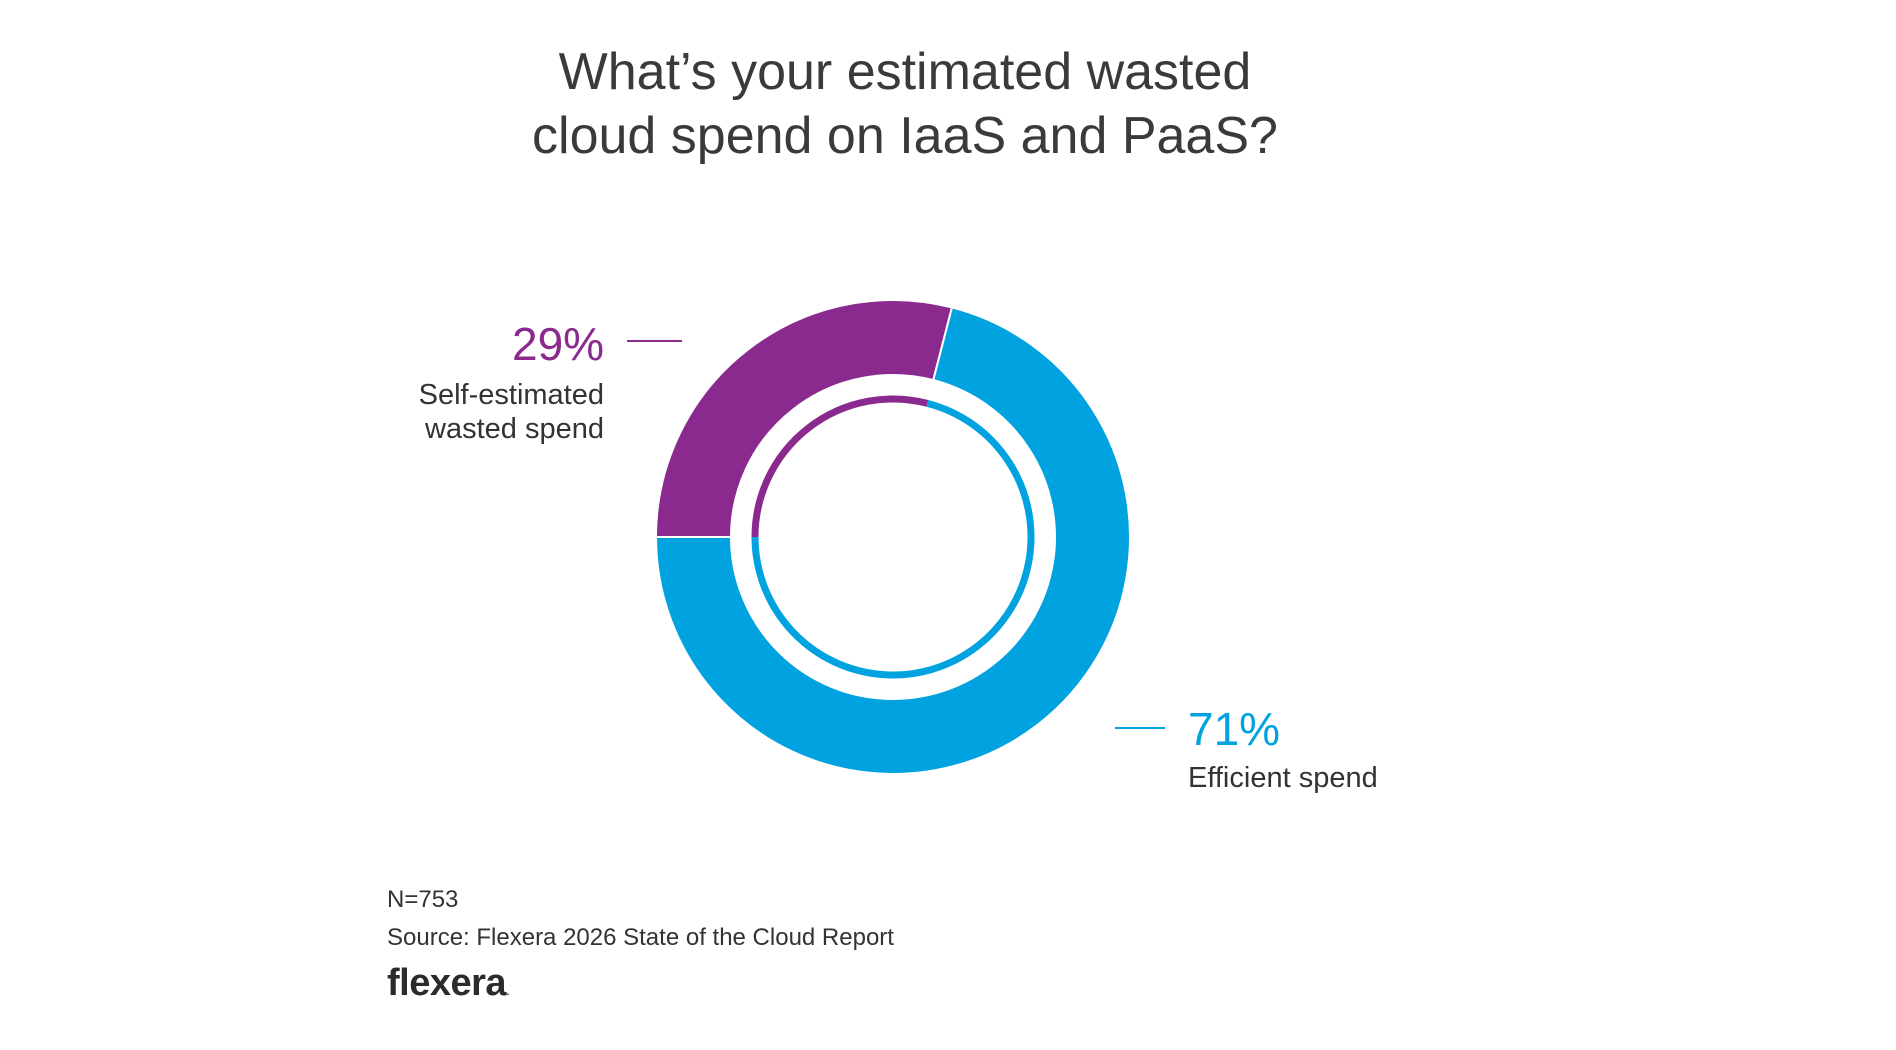 The width and height of the screenshot is (1896, 1050). Describe the element at coordinates (905, 136) in the screenshot. I see `chart-title-line-2: cloud spend on IaaS and PaaS?` at that location.